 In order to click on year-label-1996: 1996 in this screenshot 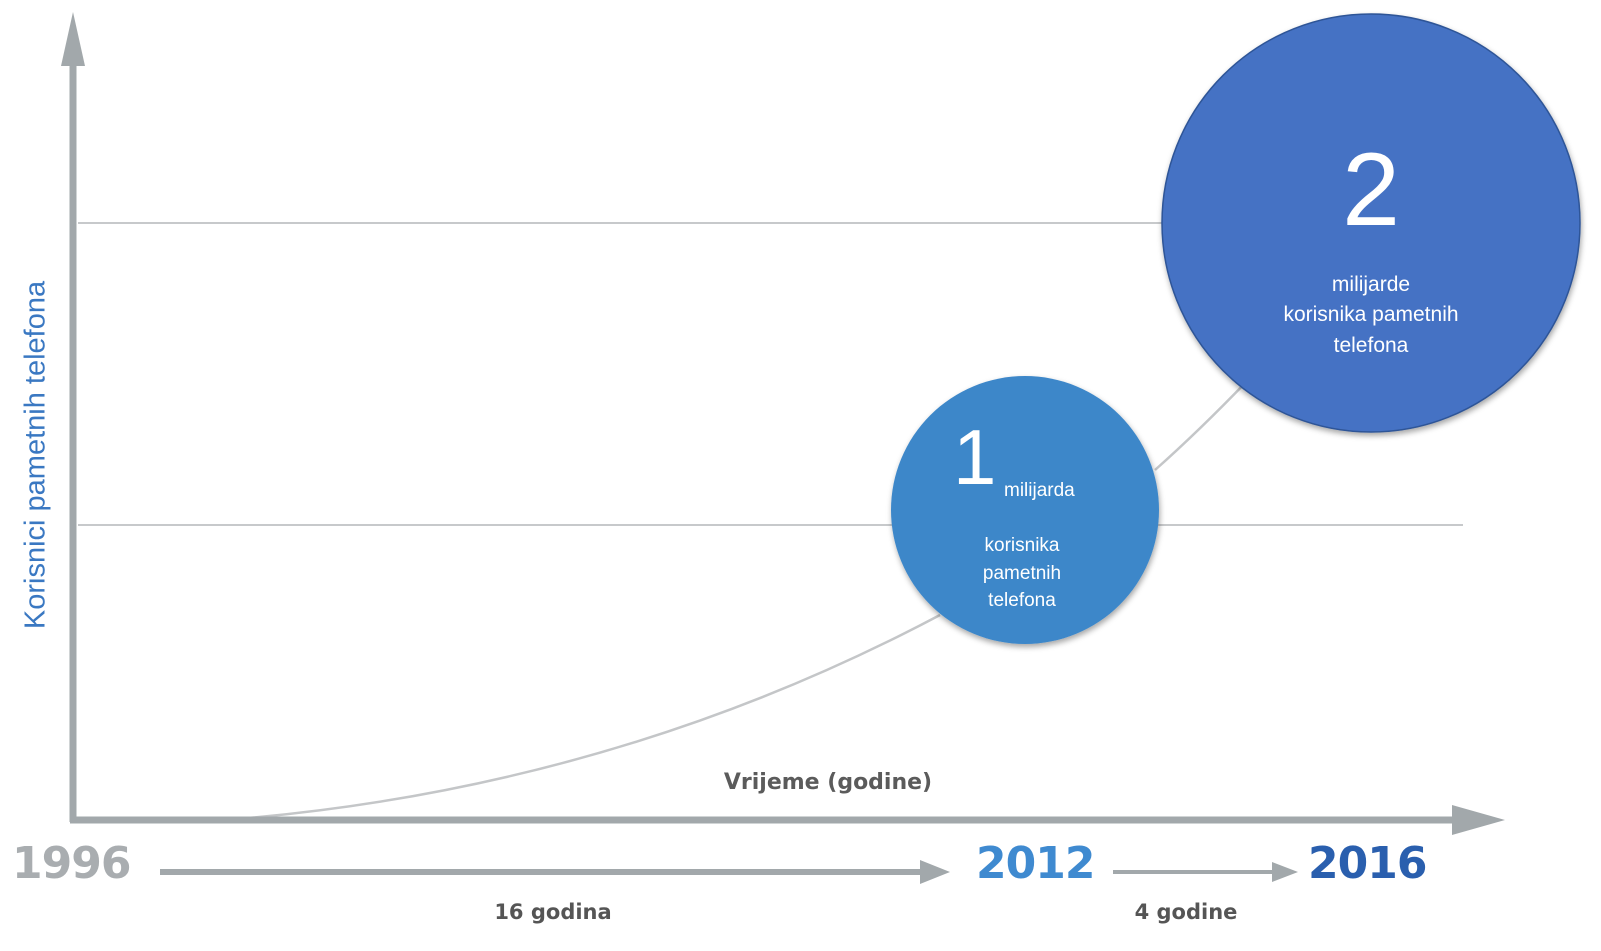, I will do `click(71, 863)`.